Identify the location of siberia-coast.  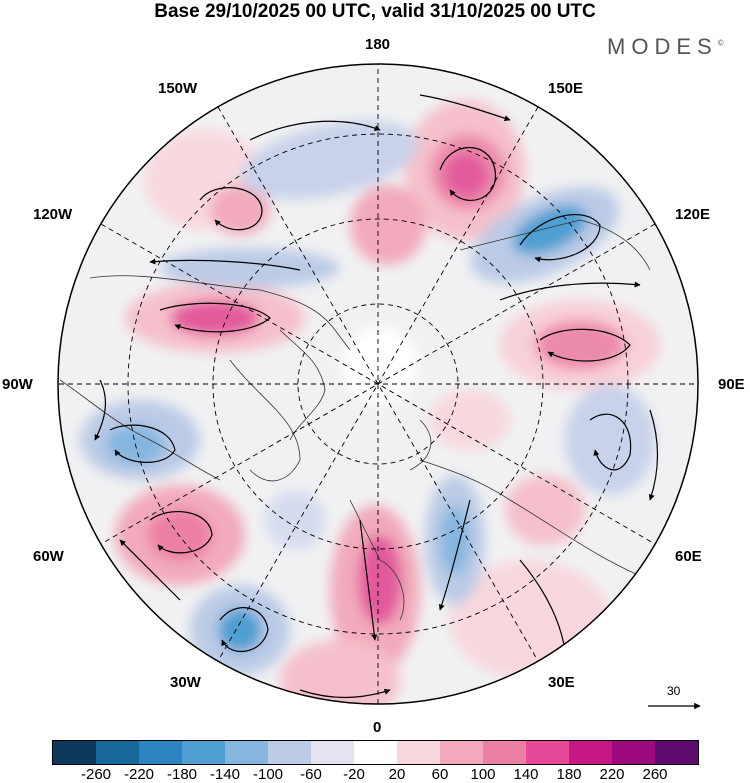
(535, 520).